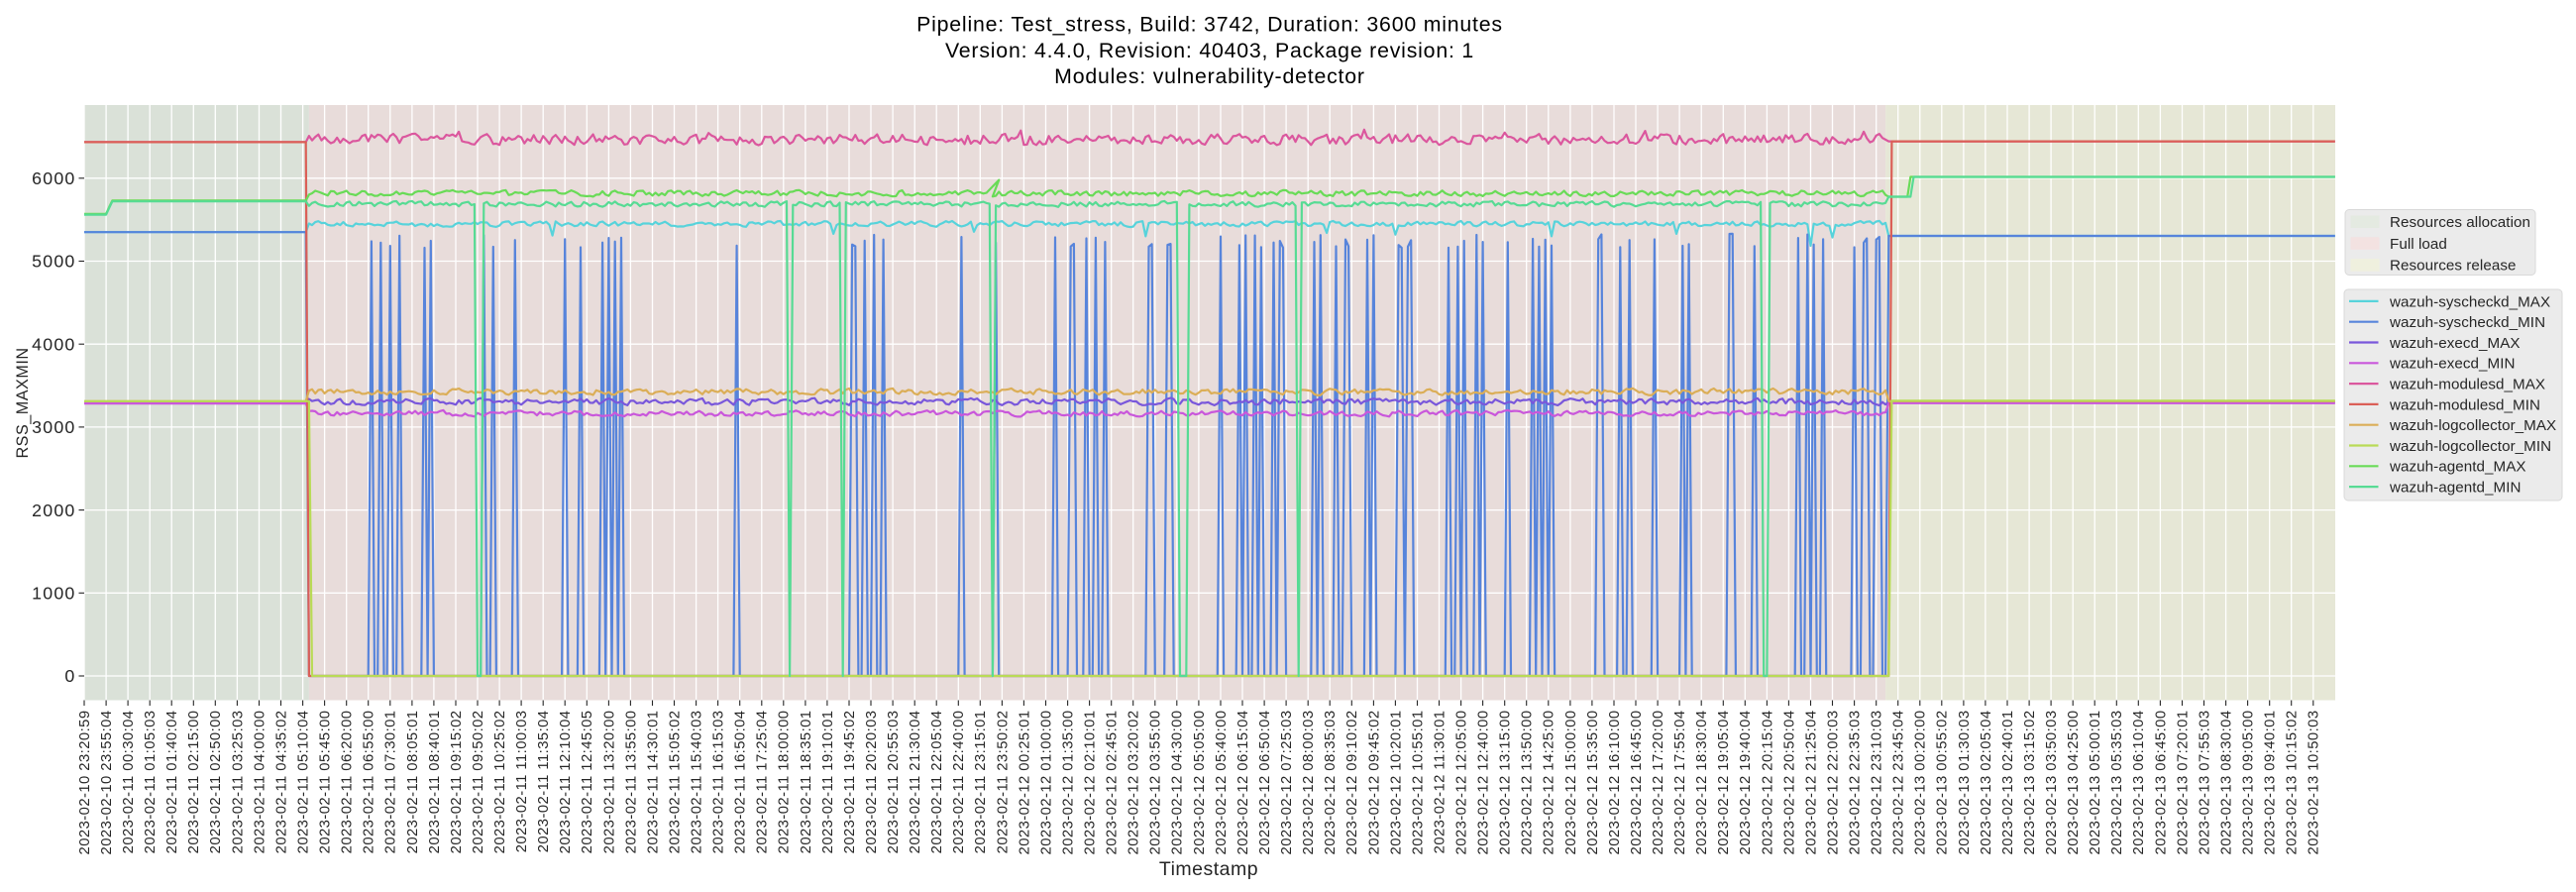 The image size is (2576, 892). What do you see at coordinates (2271, 783) in the screenshot?
I see `svg-text: 2023-02-13 09:40:01` at bounding box center [2271, 783].